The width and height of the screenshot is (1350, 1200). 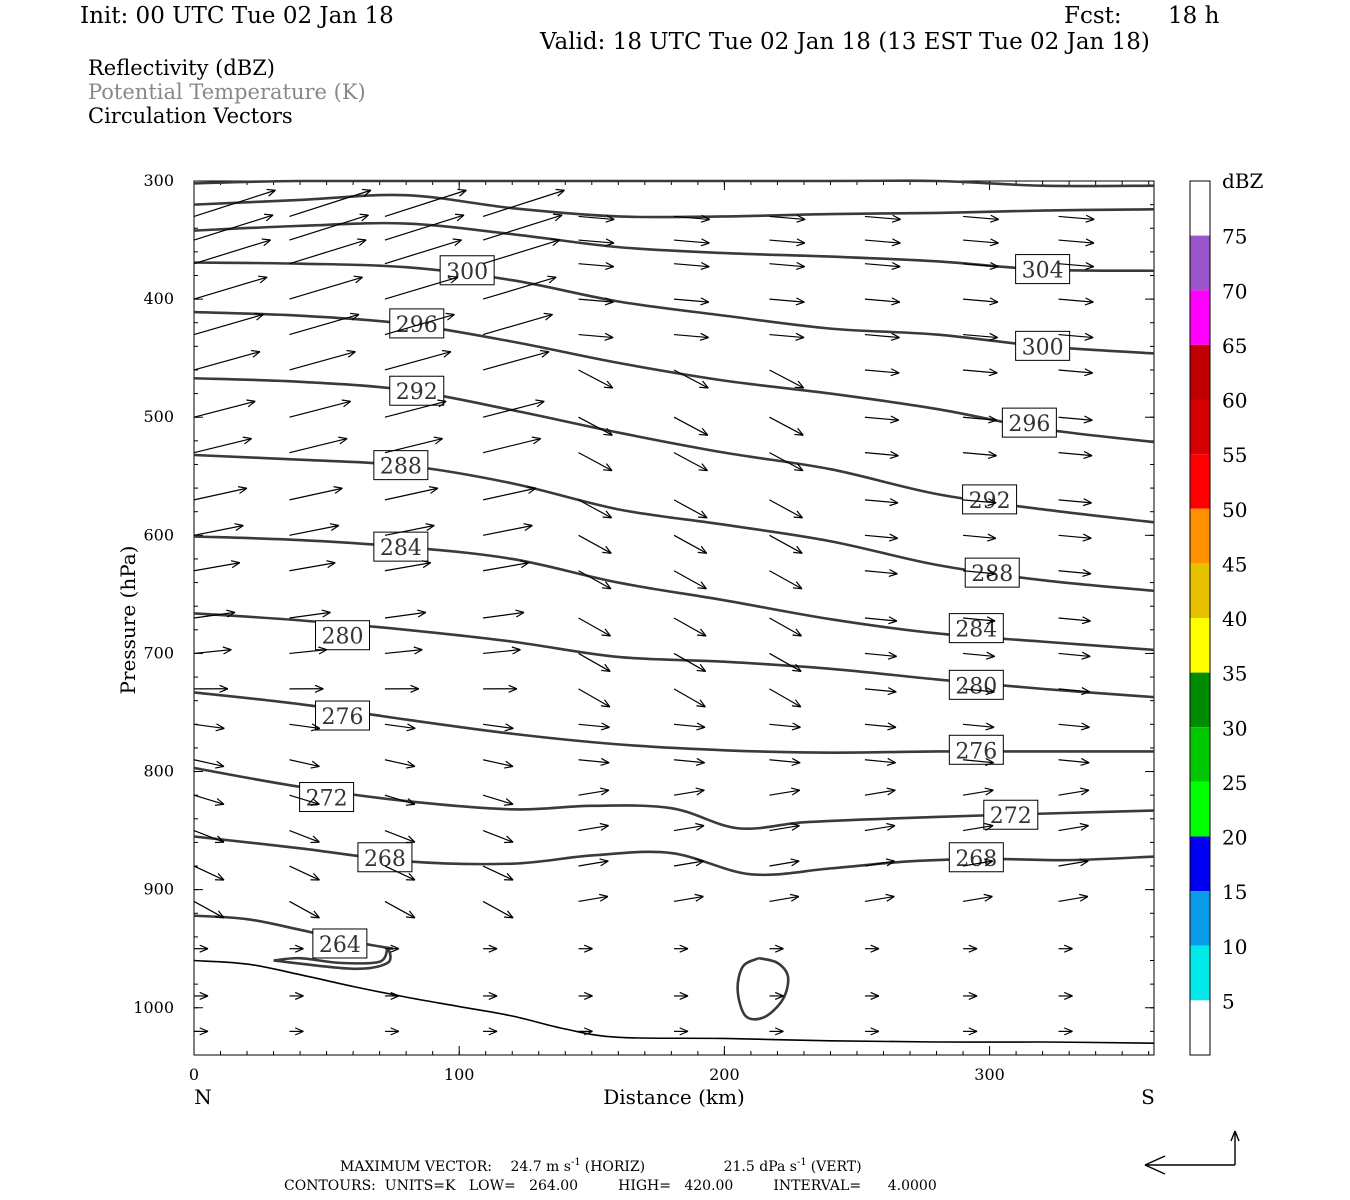 What do you see at coordinates (153, 1007) in the screenshot?
I see `y-tick-label: 1000` at bounding box center [153, 1007].